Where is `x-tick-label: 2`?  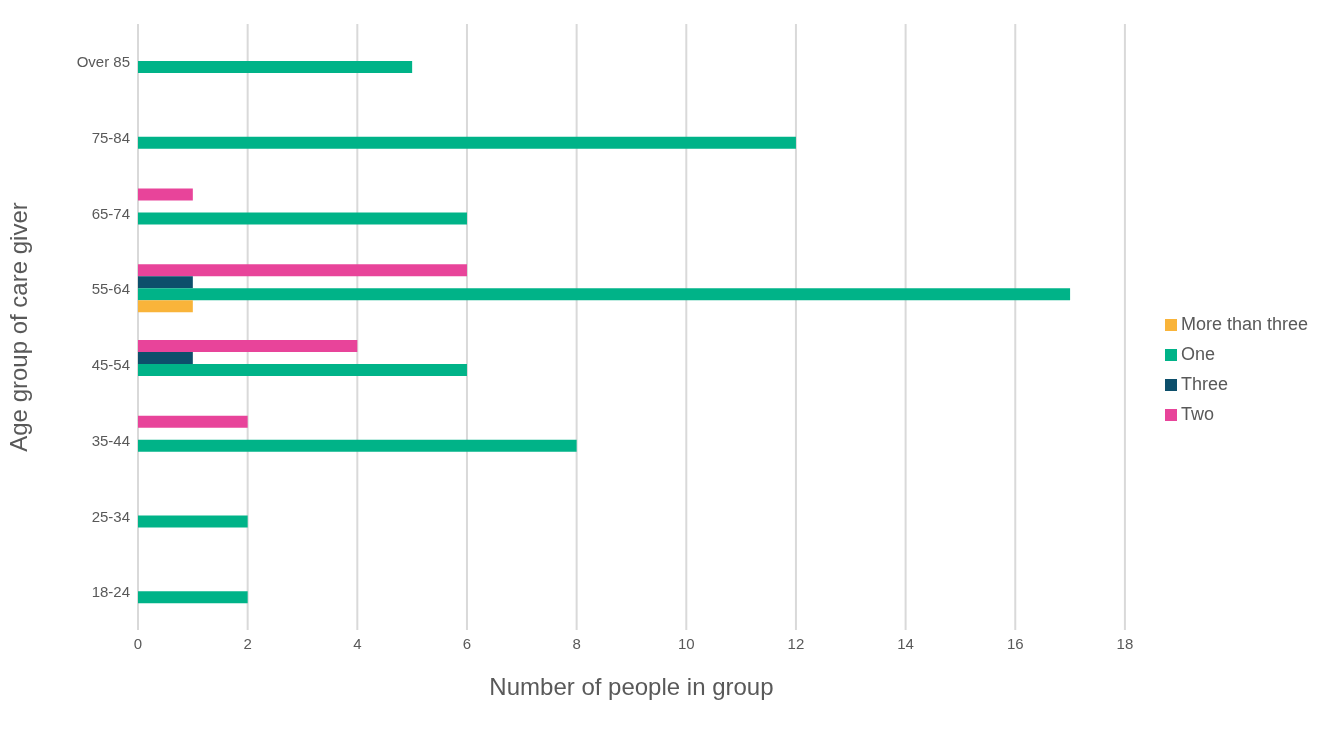 x-tick-label: 2 is located at coordinates (247, 643).